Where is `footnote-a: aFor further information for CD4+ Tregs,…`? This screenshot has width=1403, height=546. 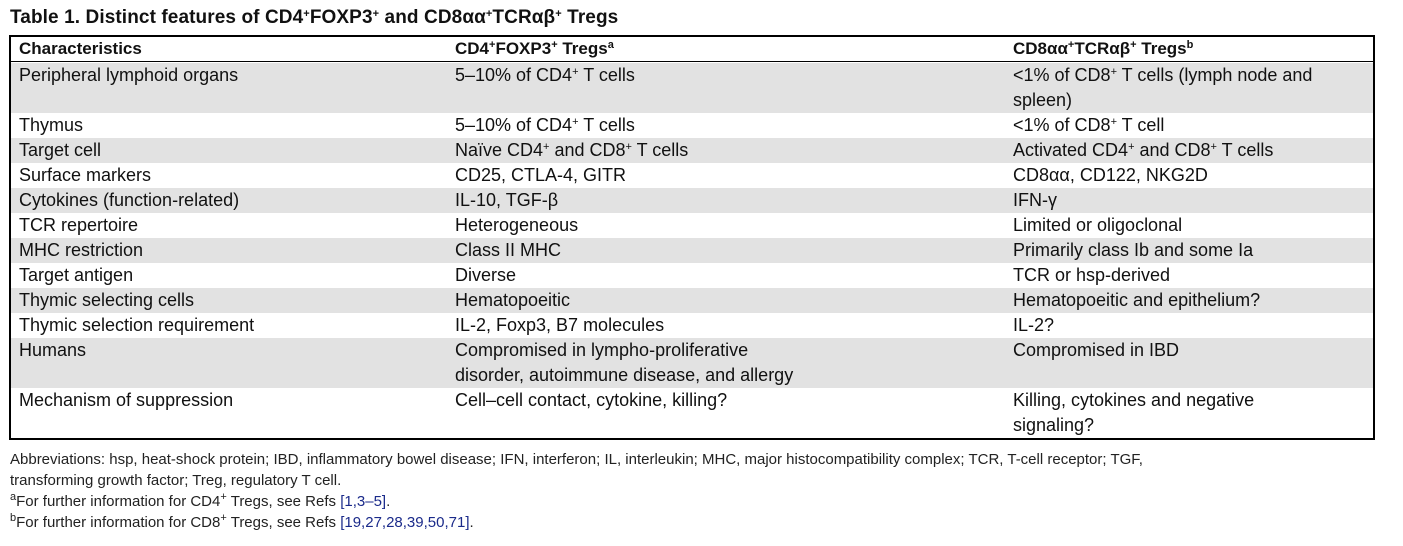 footnote-a: aFor further information for CD4+ Tregs,… is located at coordinates (200, 501).